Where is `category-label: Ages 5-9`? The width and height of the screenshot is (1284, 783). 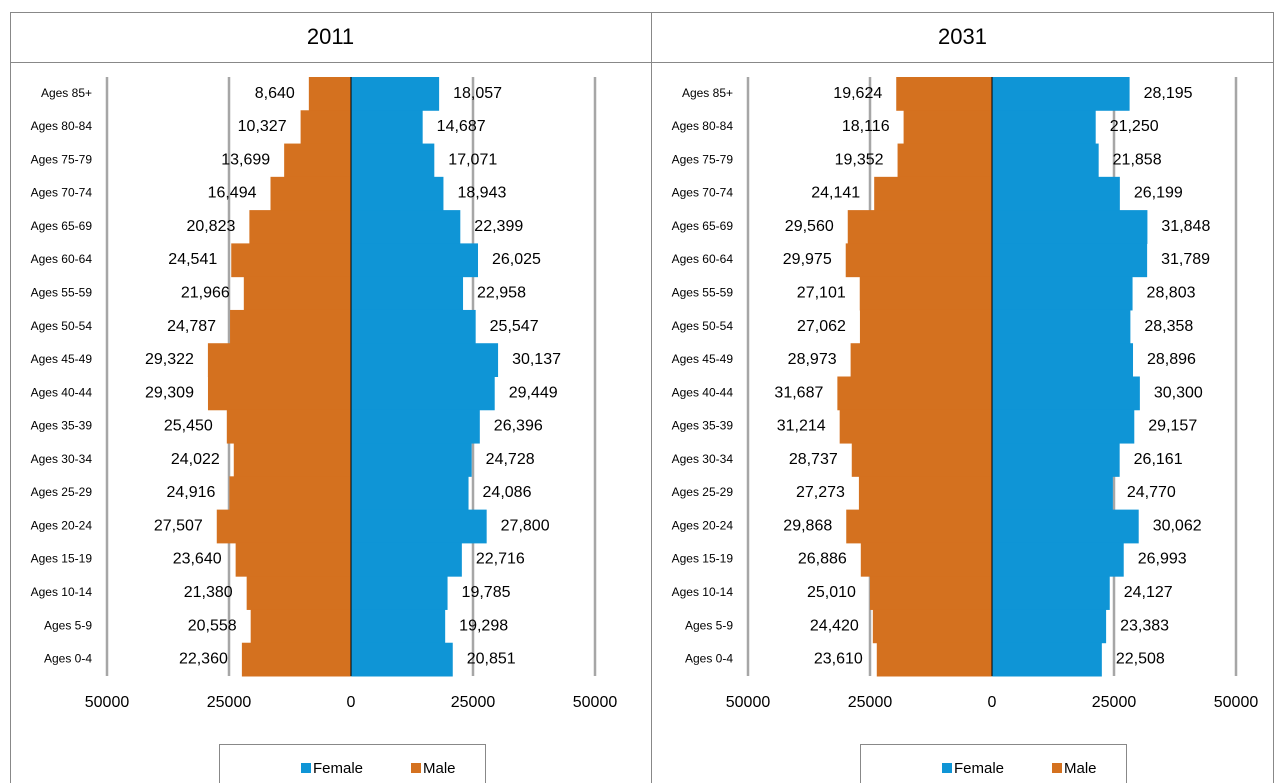 category-label: Ages 5-9 is located at coordinates (68, 625).